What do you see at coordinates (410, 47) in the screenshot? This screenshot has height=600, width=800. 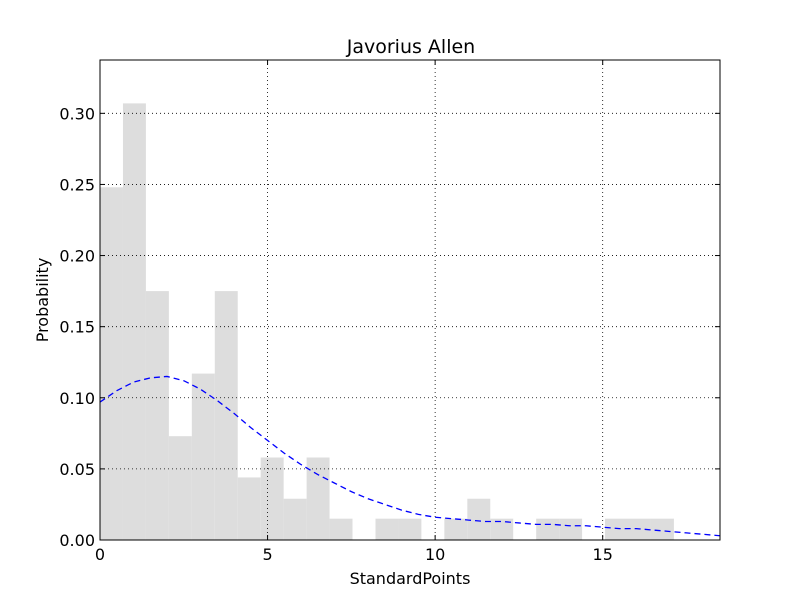 I see `chart-title: Javorius Allen` at bounding box center [410, 47].